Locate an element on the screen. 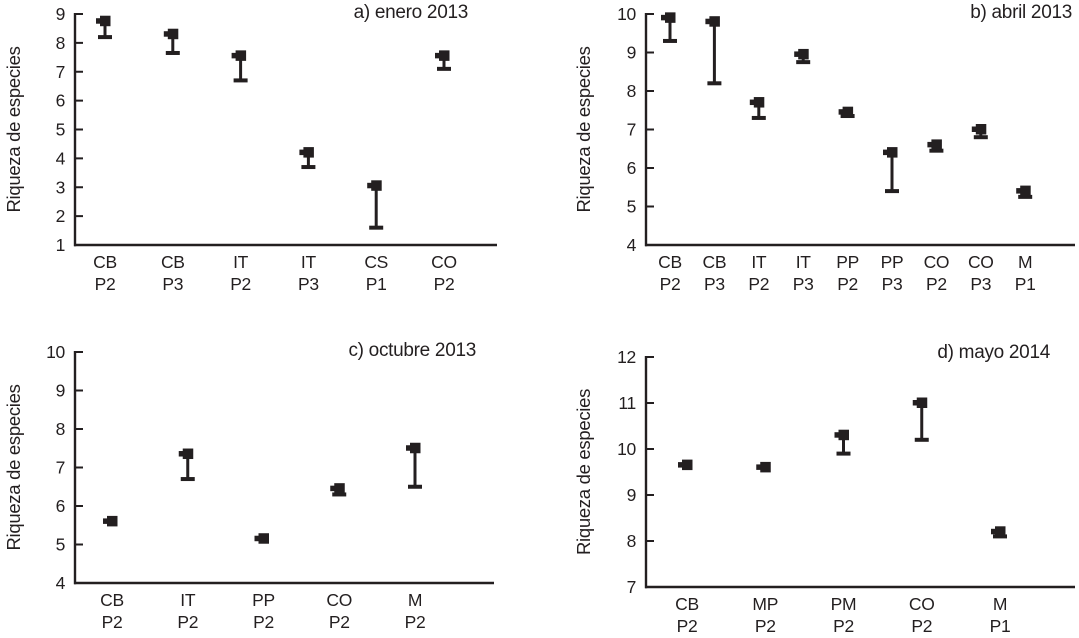 This screenshot has width=1079, height=638. panel-a-title: a) enero 2013 is located at coordinates (411, 12).